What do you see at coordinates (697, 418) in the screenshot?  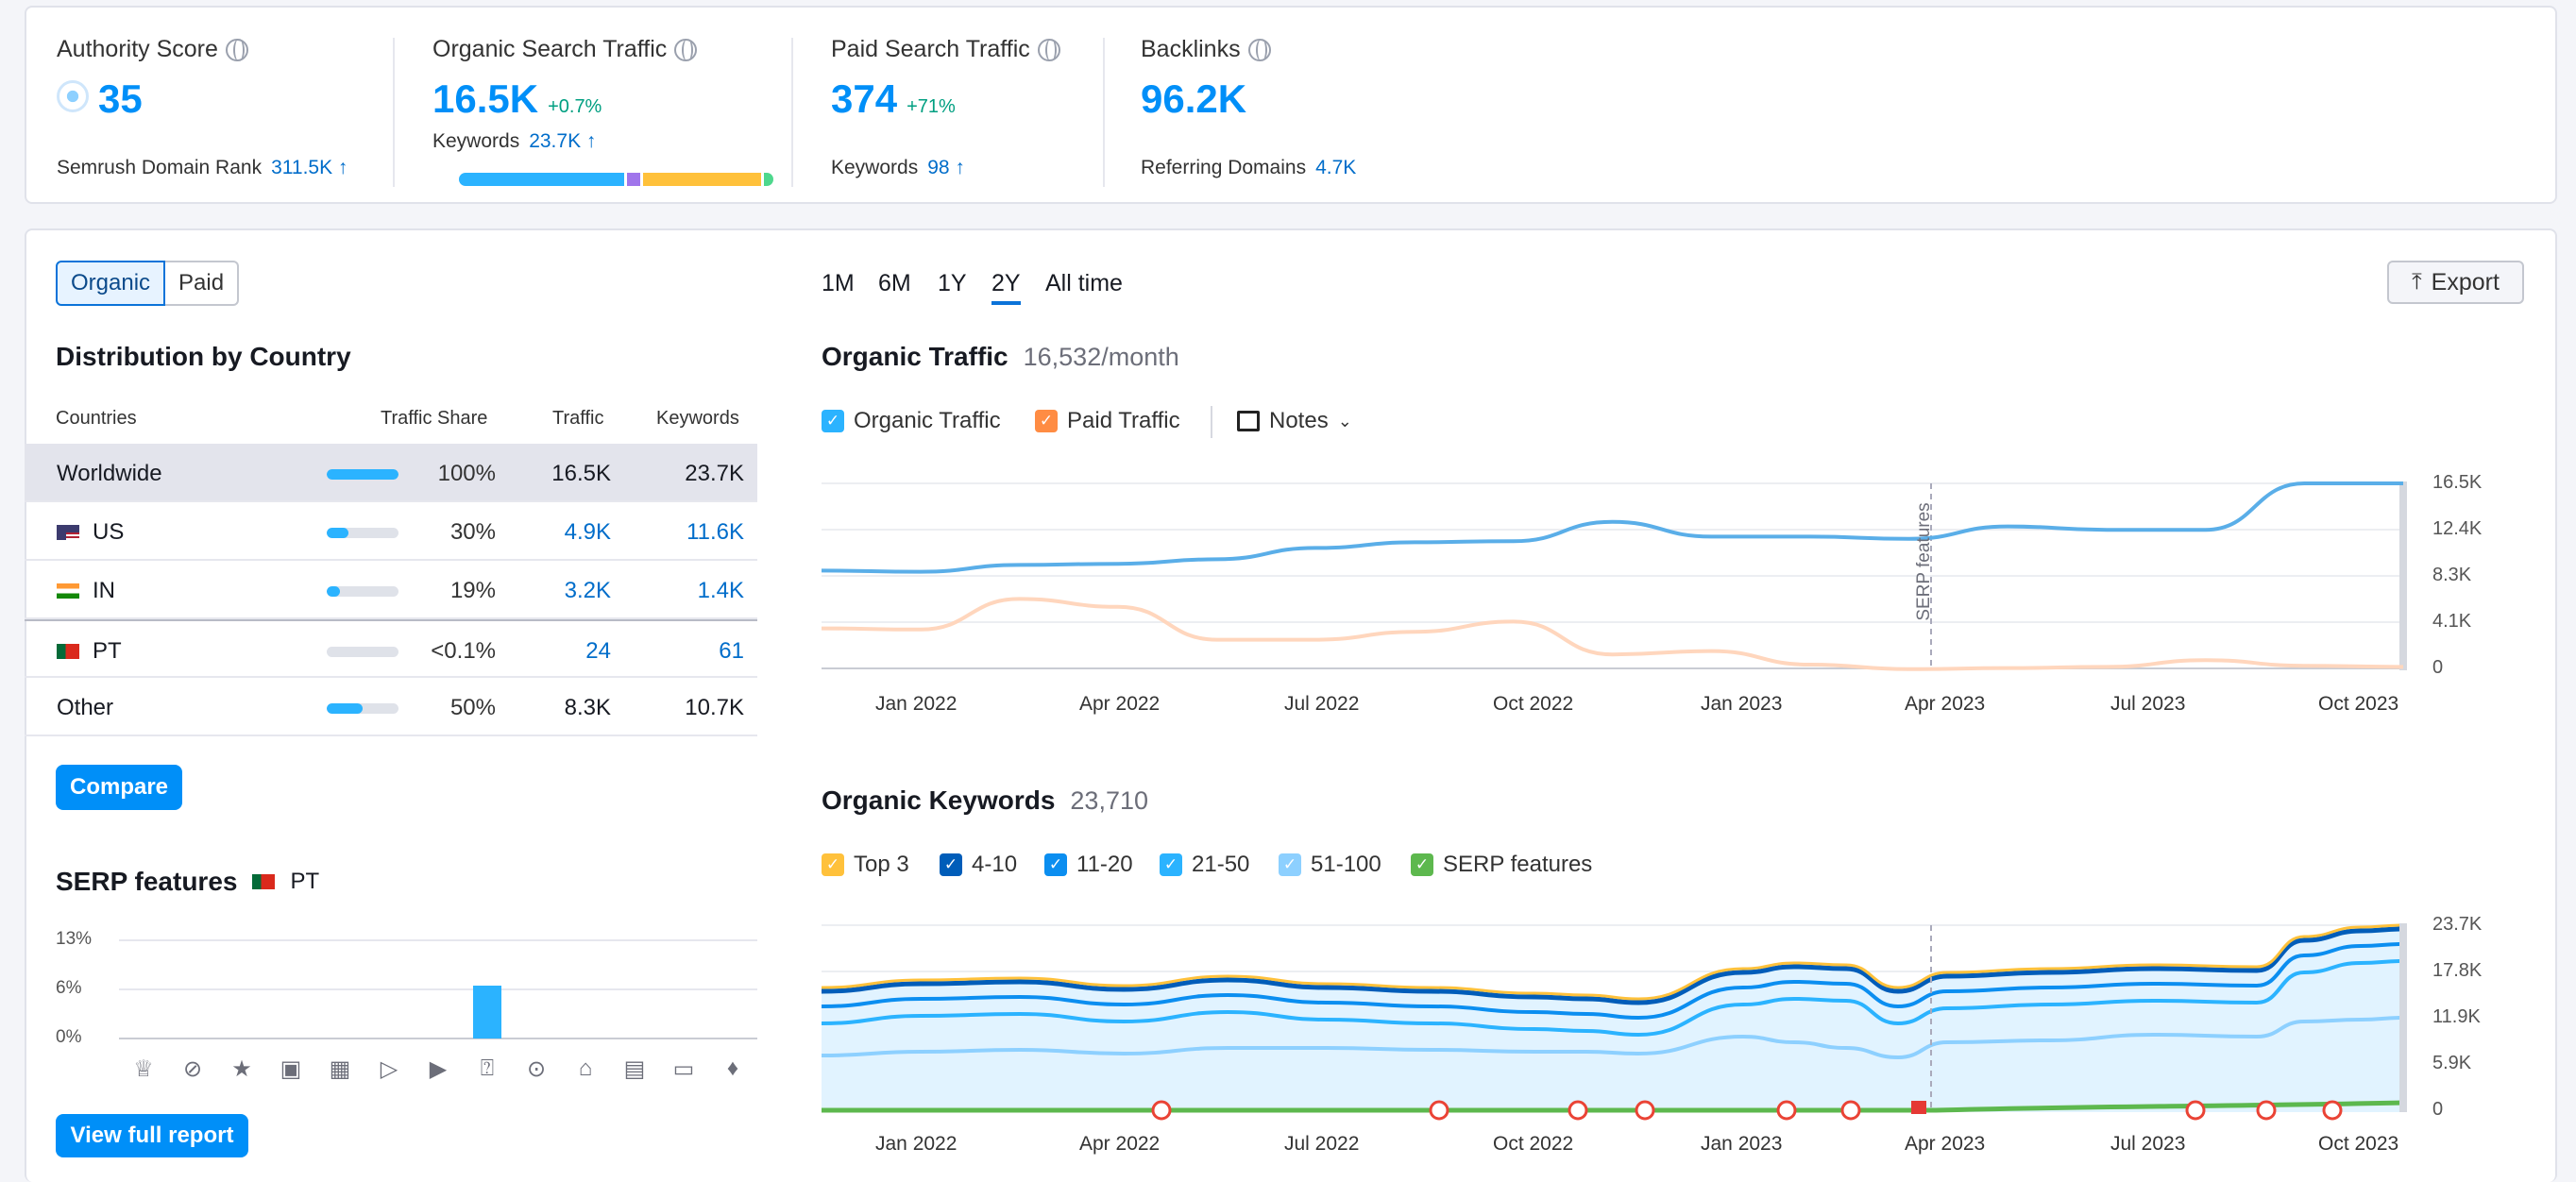 I see `keywords-header: Keywords` at bounding box center [697, 418].